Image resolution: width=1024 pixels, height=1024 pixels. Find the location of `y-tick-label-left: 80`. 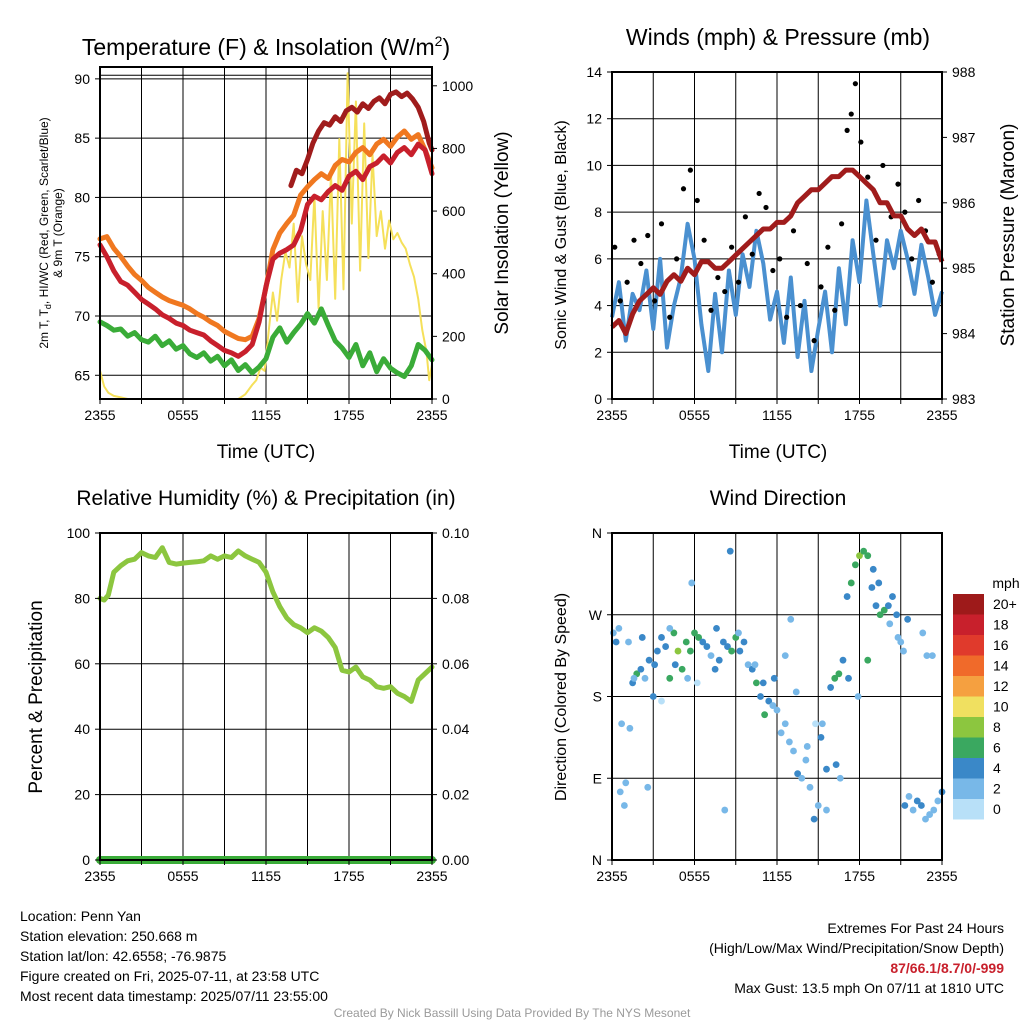

y-tick-label-left: 80 is located at coordinates (82, 598).